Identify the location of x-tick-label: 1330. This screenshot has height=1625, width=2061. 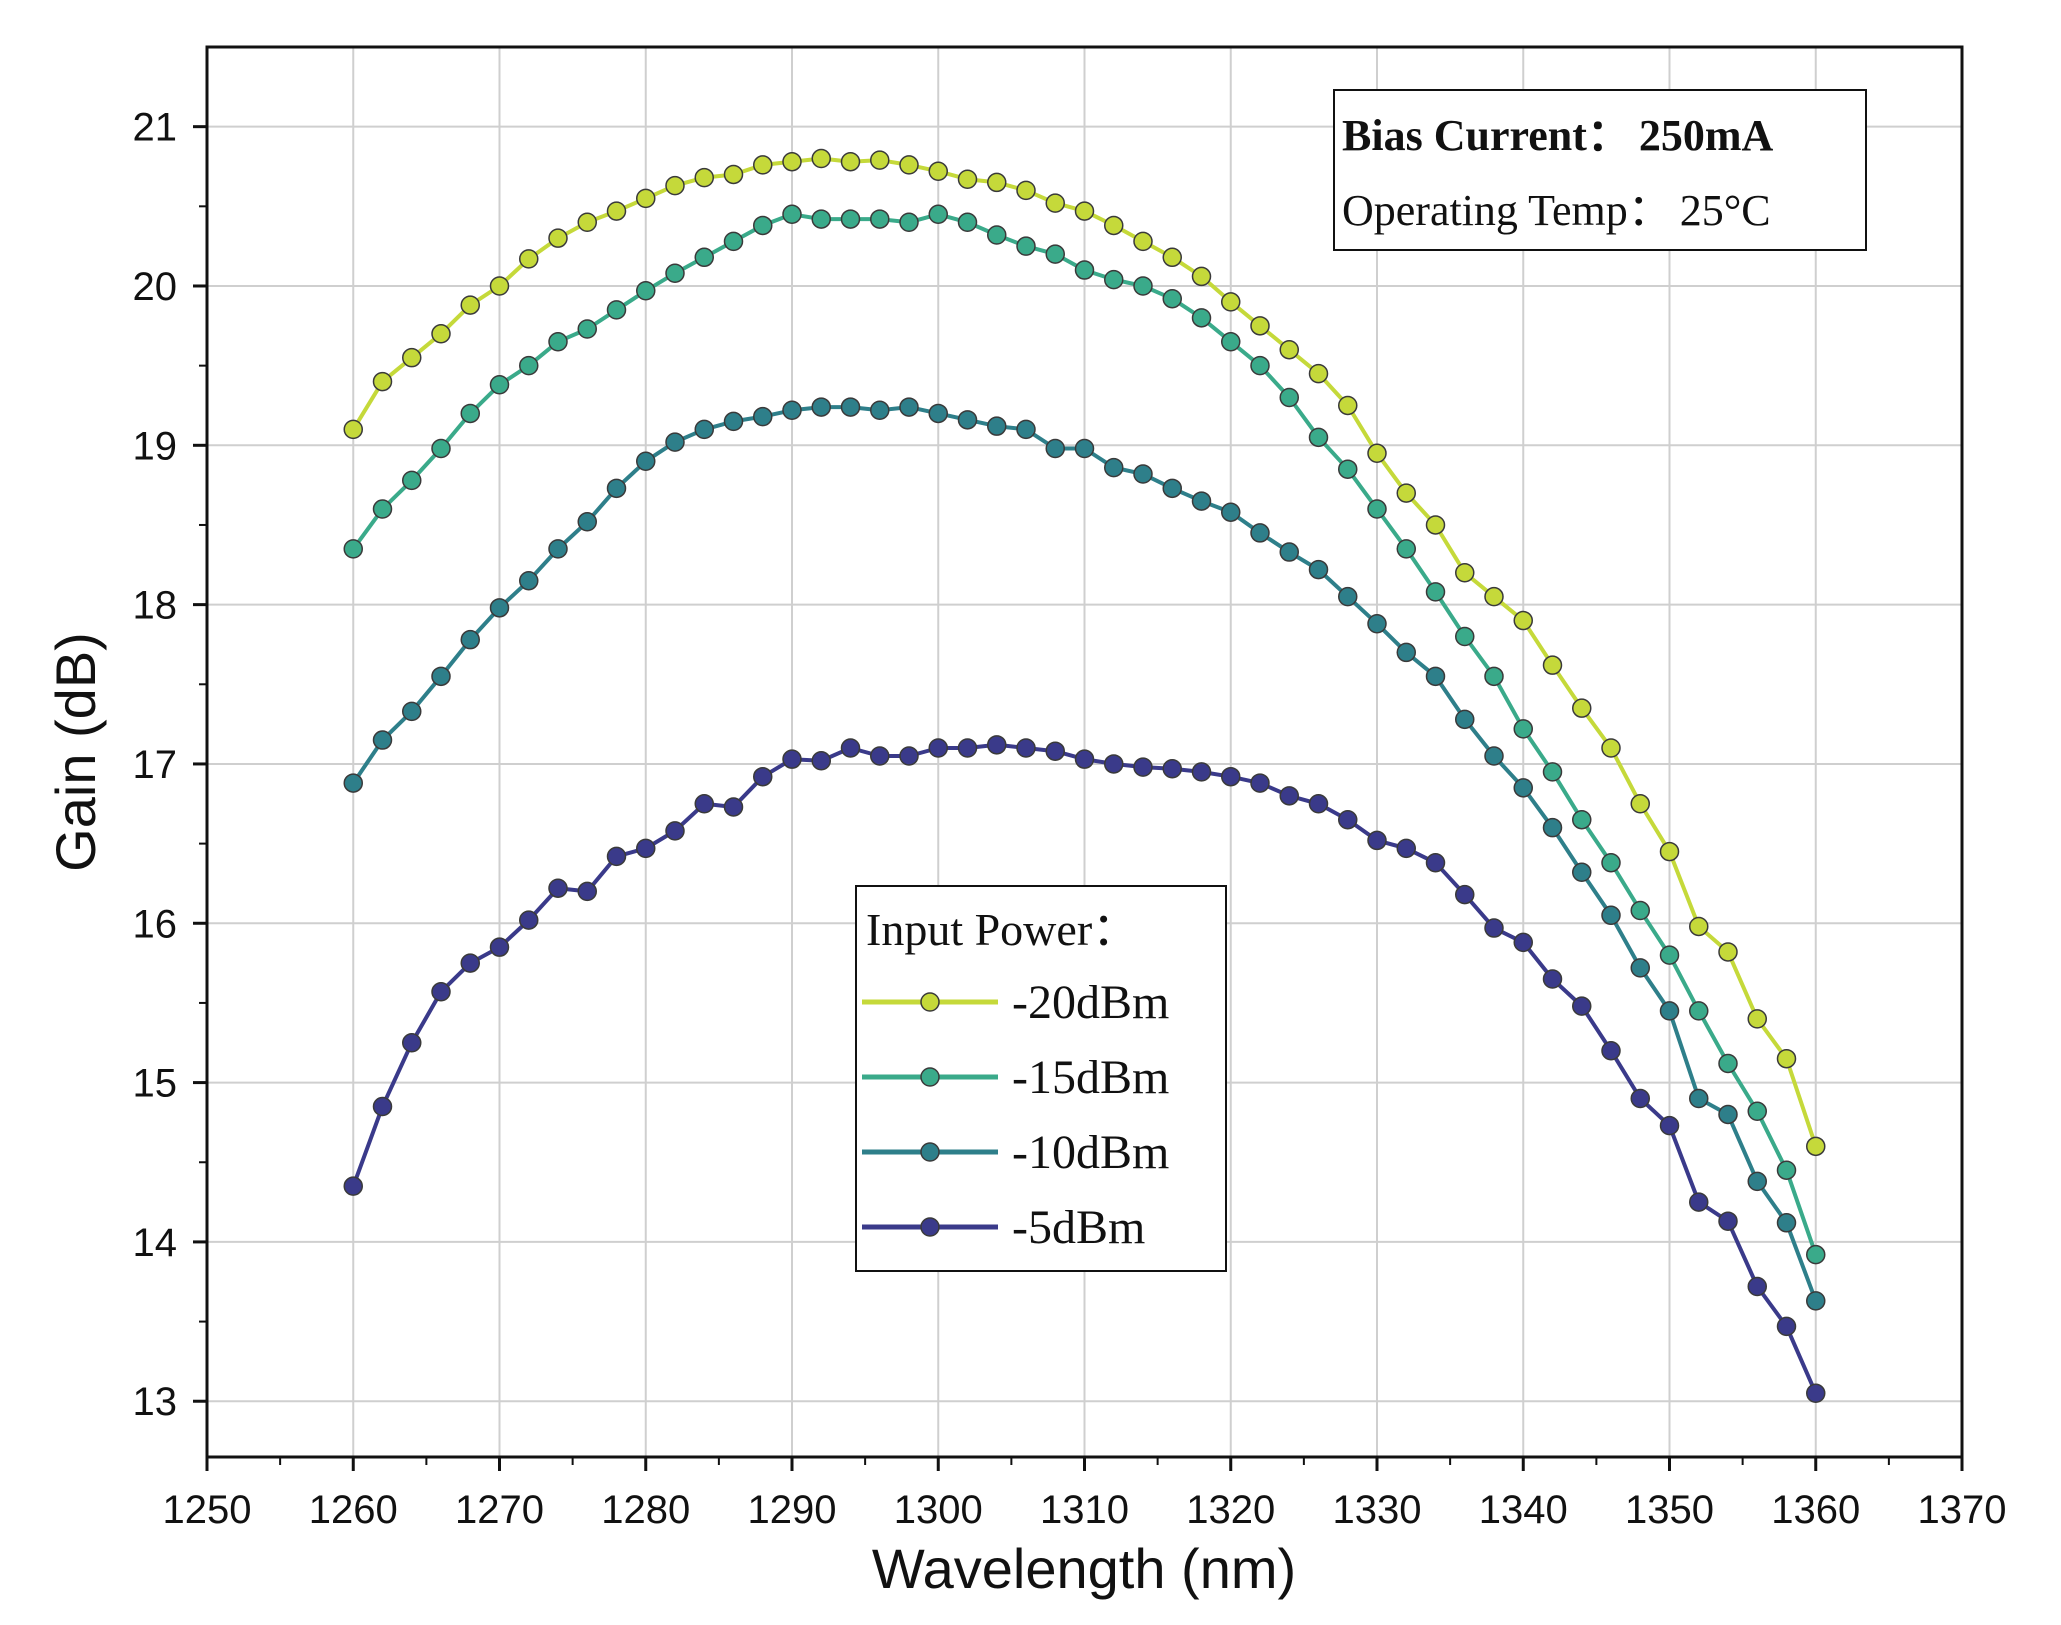
(1377, 1510).